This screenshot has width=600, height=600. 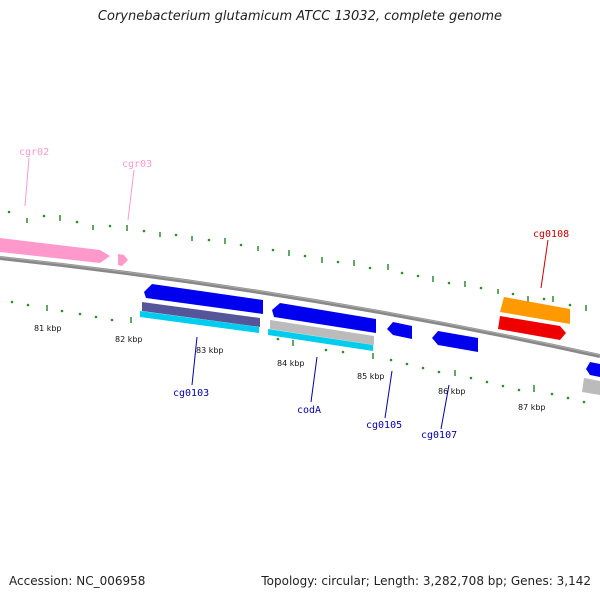 I want to click on codA-connector, so click(x=314, y=379).